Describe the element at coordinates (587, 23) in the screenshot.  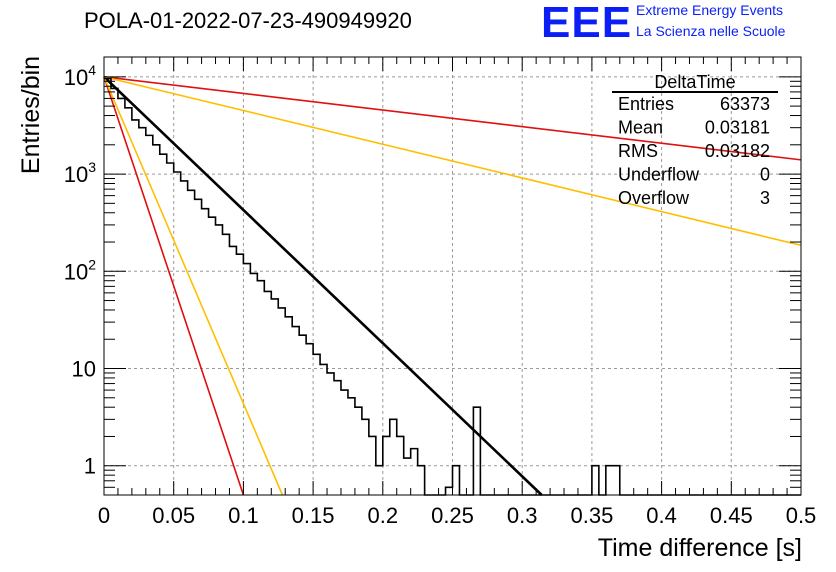
I see `eee-logo: EEE` at that location.